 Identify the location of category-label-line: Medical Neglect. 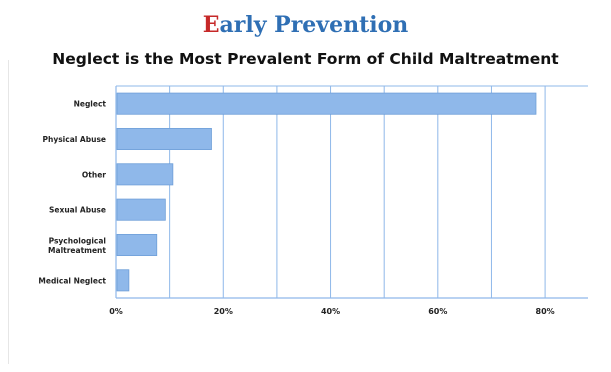
(72, 280).